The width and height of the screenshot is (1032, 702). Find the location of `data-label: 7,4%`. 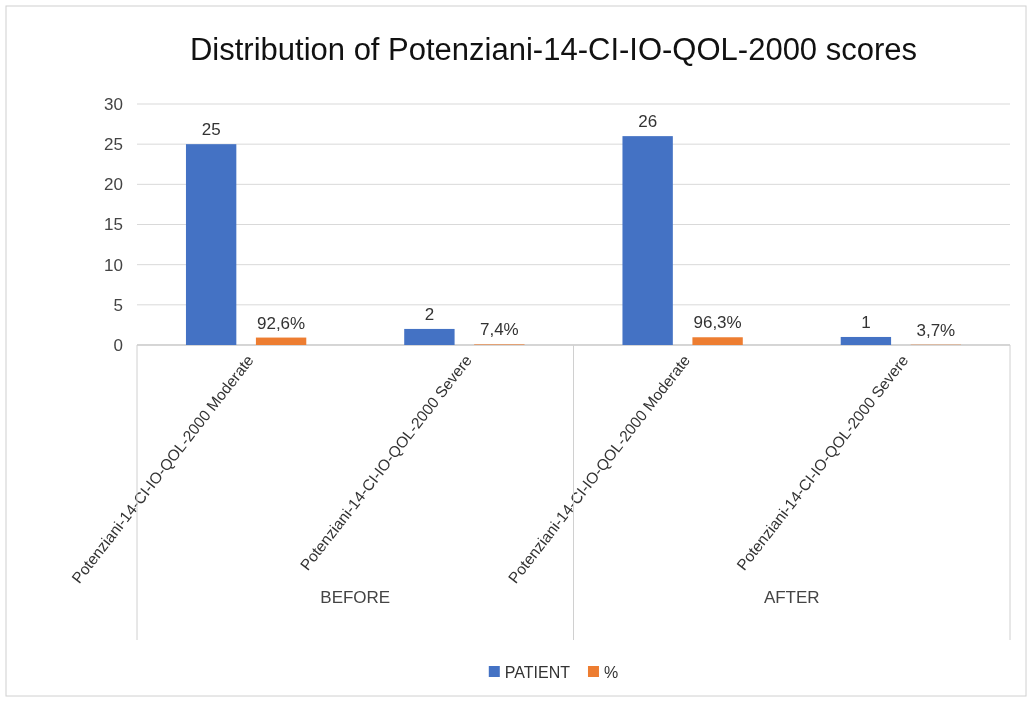

data-label: 7,4% is located at coordinates (499, 330).